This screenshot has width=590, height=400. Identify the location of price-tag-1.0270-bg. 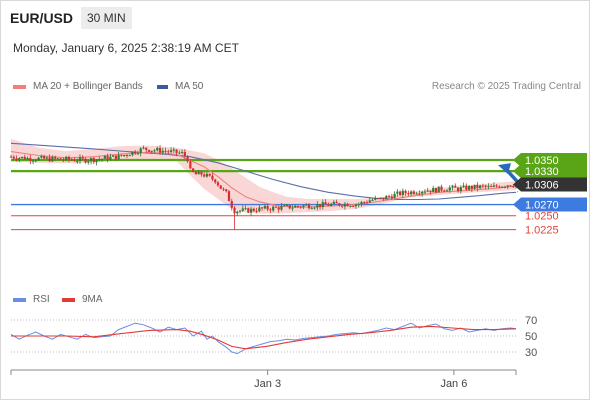
(550, 204).